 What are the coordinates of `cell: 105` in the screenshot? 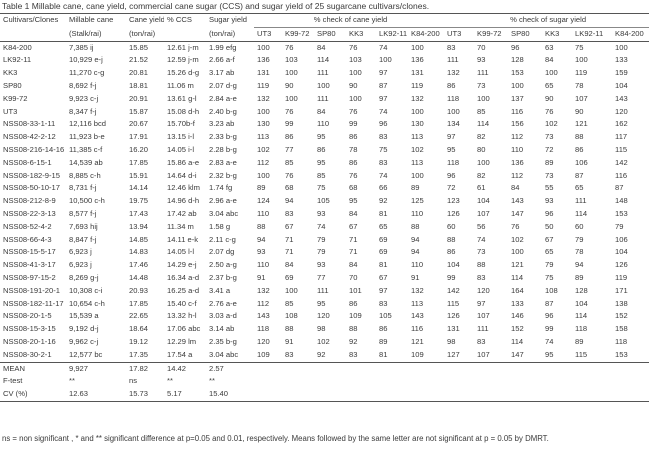 It's located at (323, 201).